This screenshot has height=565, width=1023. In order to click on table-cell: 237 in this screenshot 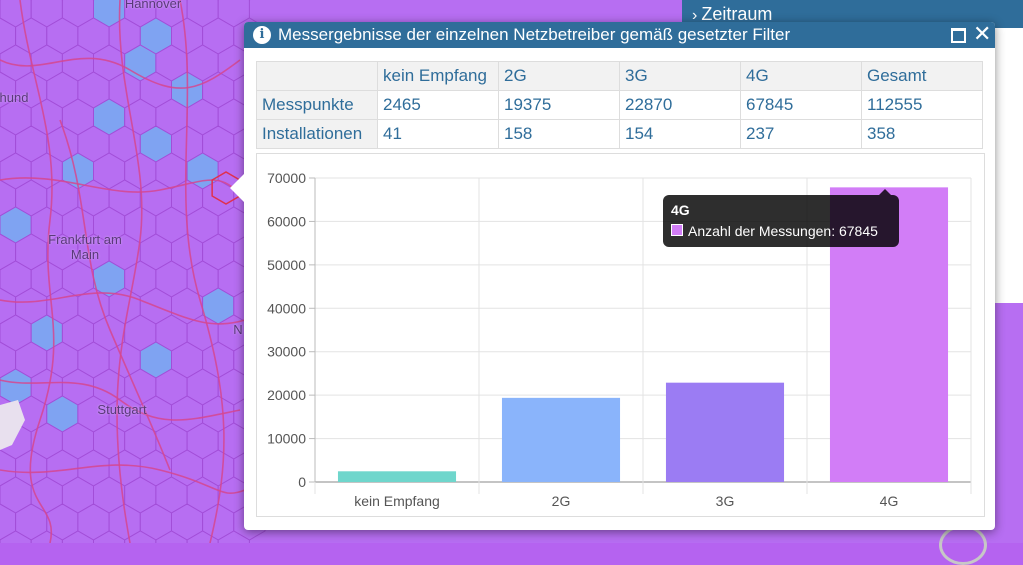, I will do `click(801, 134)`.